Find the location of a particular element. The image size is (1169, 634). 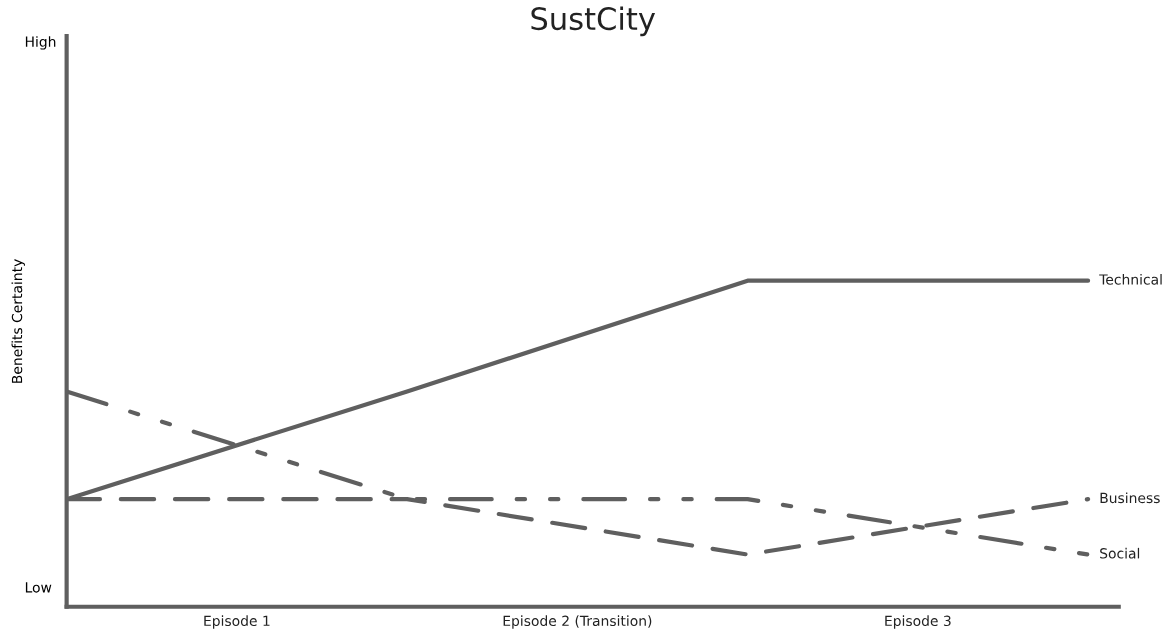

series-label: Social is located at coordinates (1120, 553).